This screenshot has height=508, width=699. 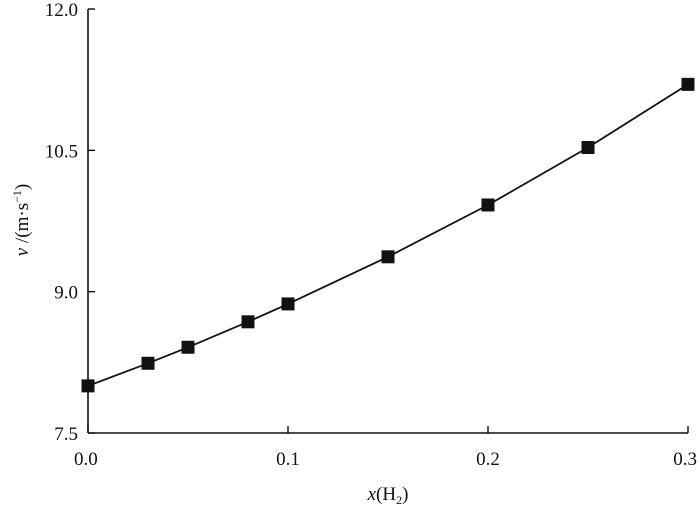 I want to click on y-axis-title-unit: /(m·s, so click(x=22, y=225).